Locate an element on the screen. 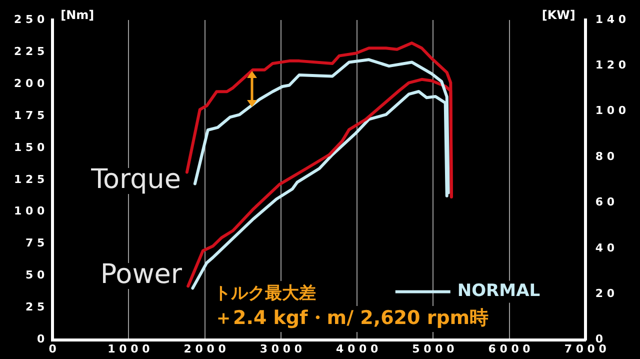  annotation: Torque is located at coordinates (135, 180).